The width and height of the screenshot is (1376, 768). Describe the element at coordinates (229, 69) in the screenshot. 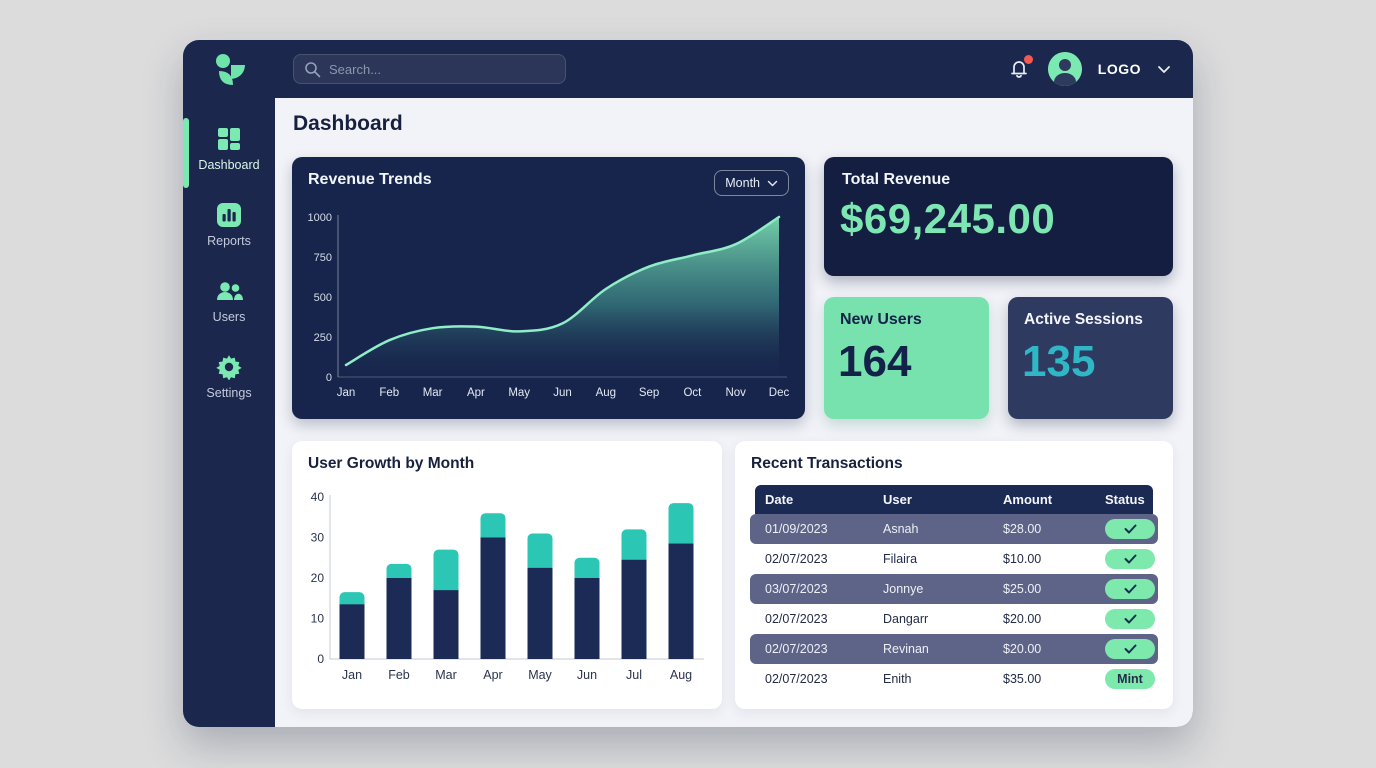

I see `app-logo` at that location.